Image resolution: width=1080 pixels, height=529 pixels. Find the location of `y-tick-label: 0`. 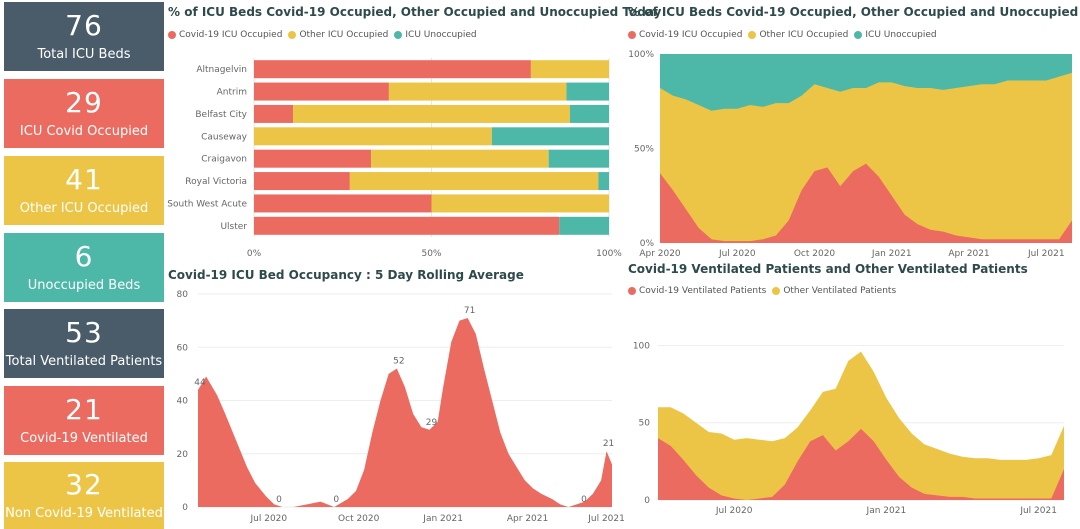

y-tick-label: 0 is located at coordinates (647, 501).